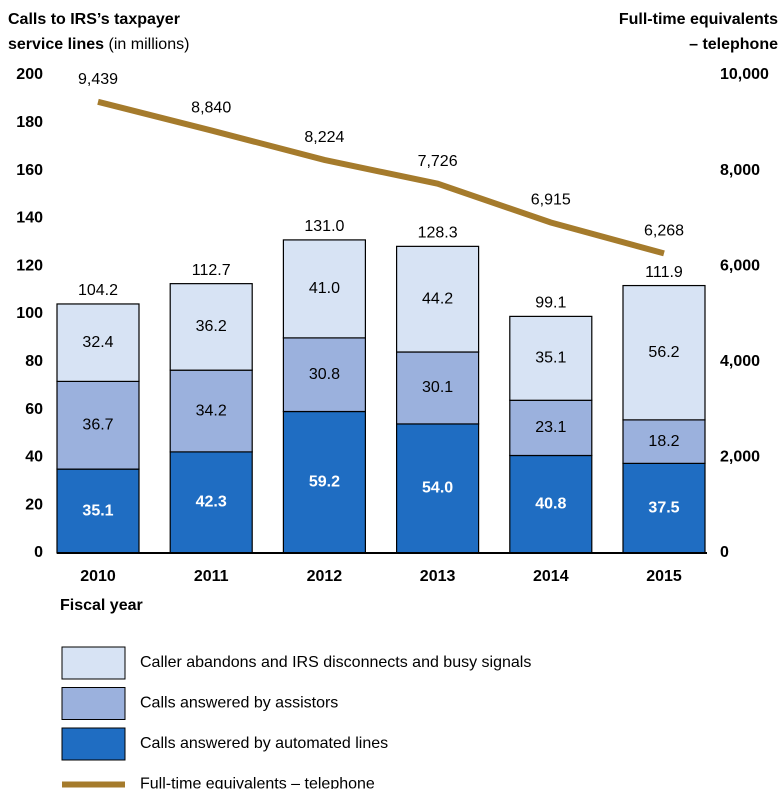 The height and width of the screenshot is (789, 783). I want to click on y-axis-label: service lines (in millions), so click(98, 44).